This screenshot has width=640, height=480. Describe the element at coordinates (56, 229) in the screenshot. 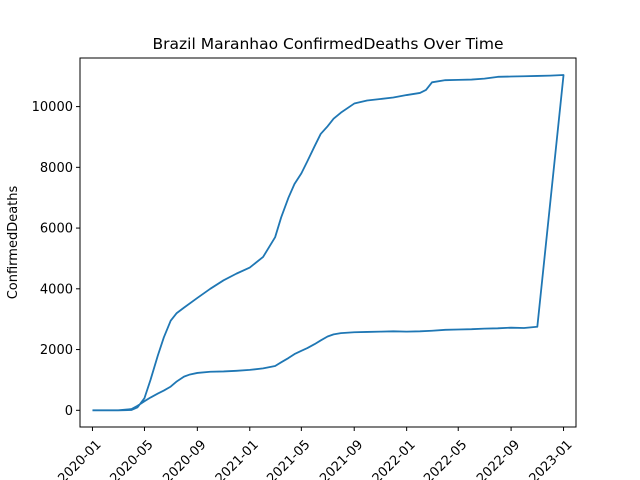

I see `y-tick-label: 6000` at that location.